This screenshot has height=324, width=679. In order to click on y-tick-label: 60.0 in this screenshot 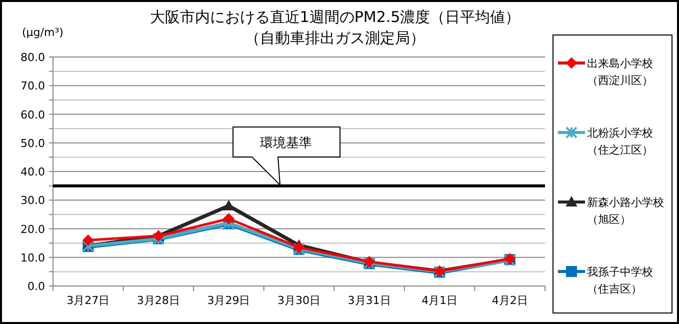, I will do `click(32, 115)`.